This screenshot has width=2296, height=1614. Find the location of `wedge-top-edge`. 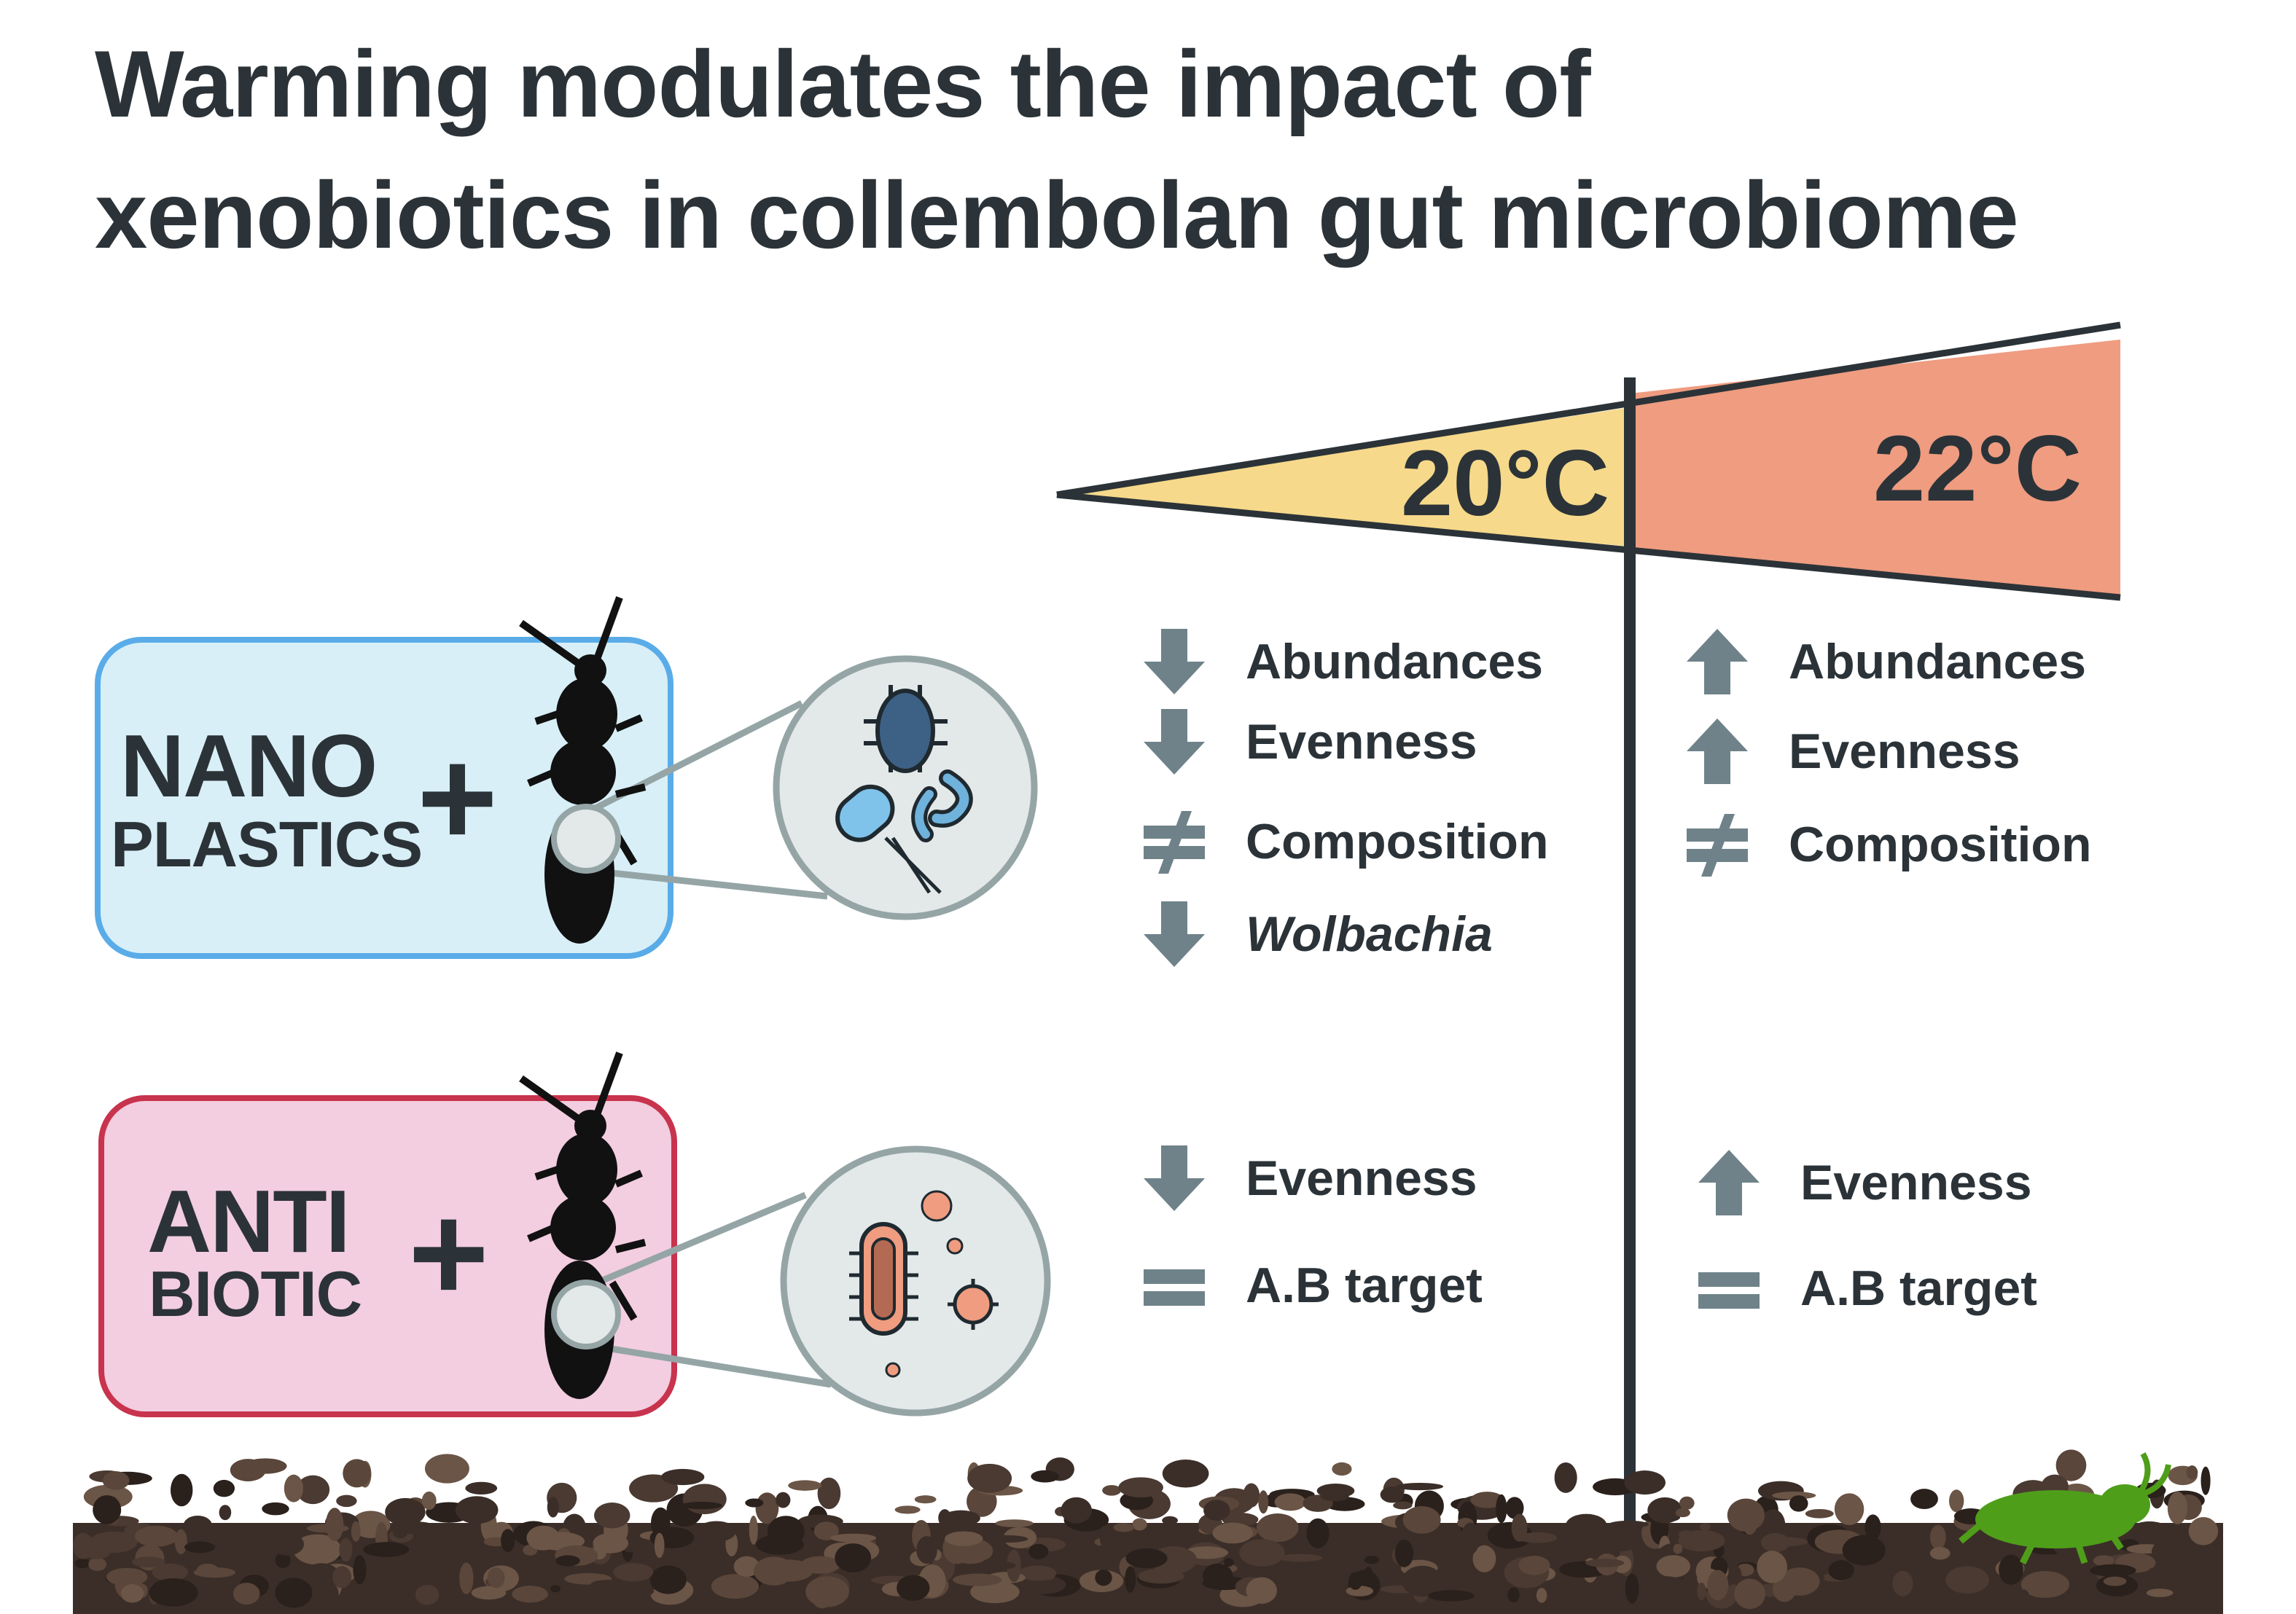

wedge-top-edge is located at coordinates (1589, 409).